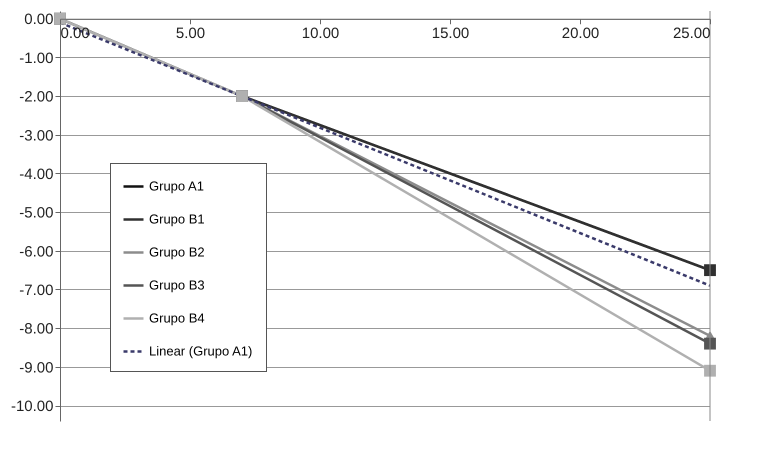  Describe the element at coordinates (36, 97) in the screenshot. I see `y-tick-label: -2.00` at that location.